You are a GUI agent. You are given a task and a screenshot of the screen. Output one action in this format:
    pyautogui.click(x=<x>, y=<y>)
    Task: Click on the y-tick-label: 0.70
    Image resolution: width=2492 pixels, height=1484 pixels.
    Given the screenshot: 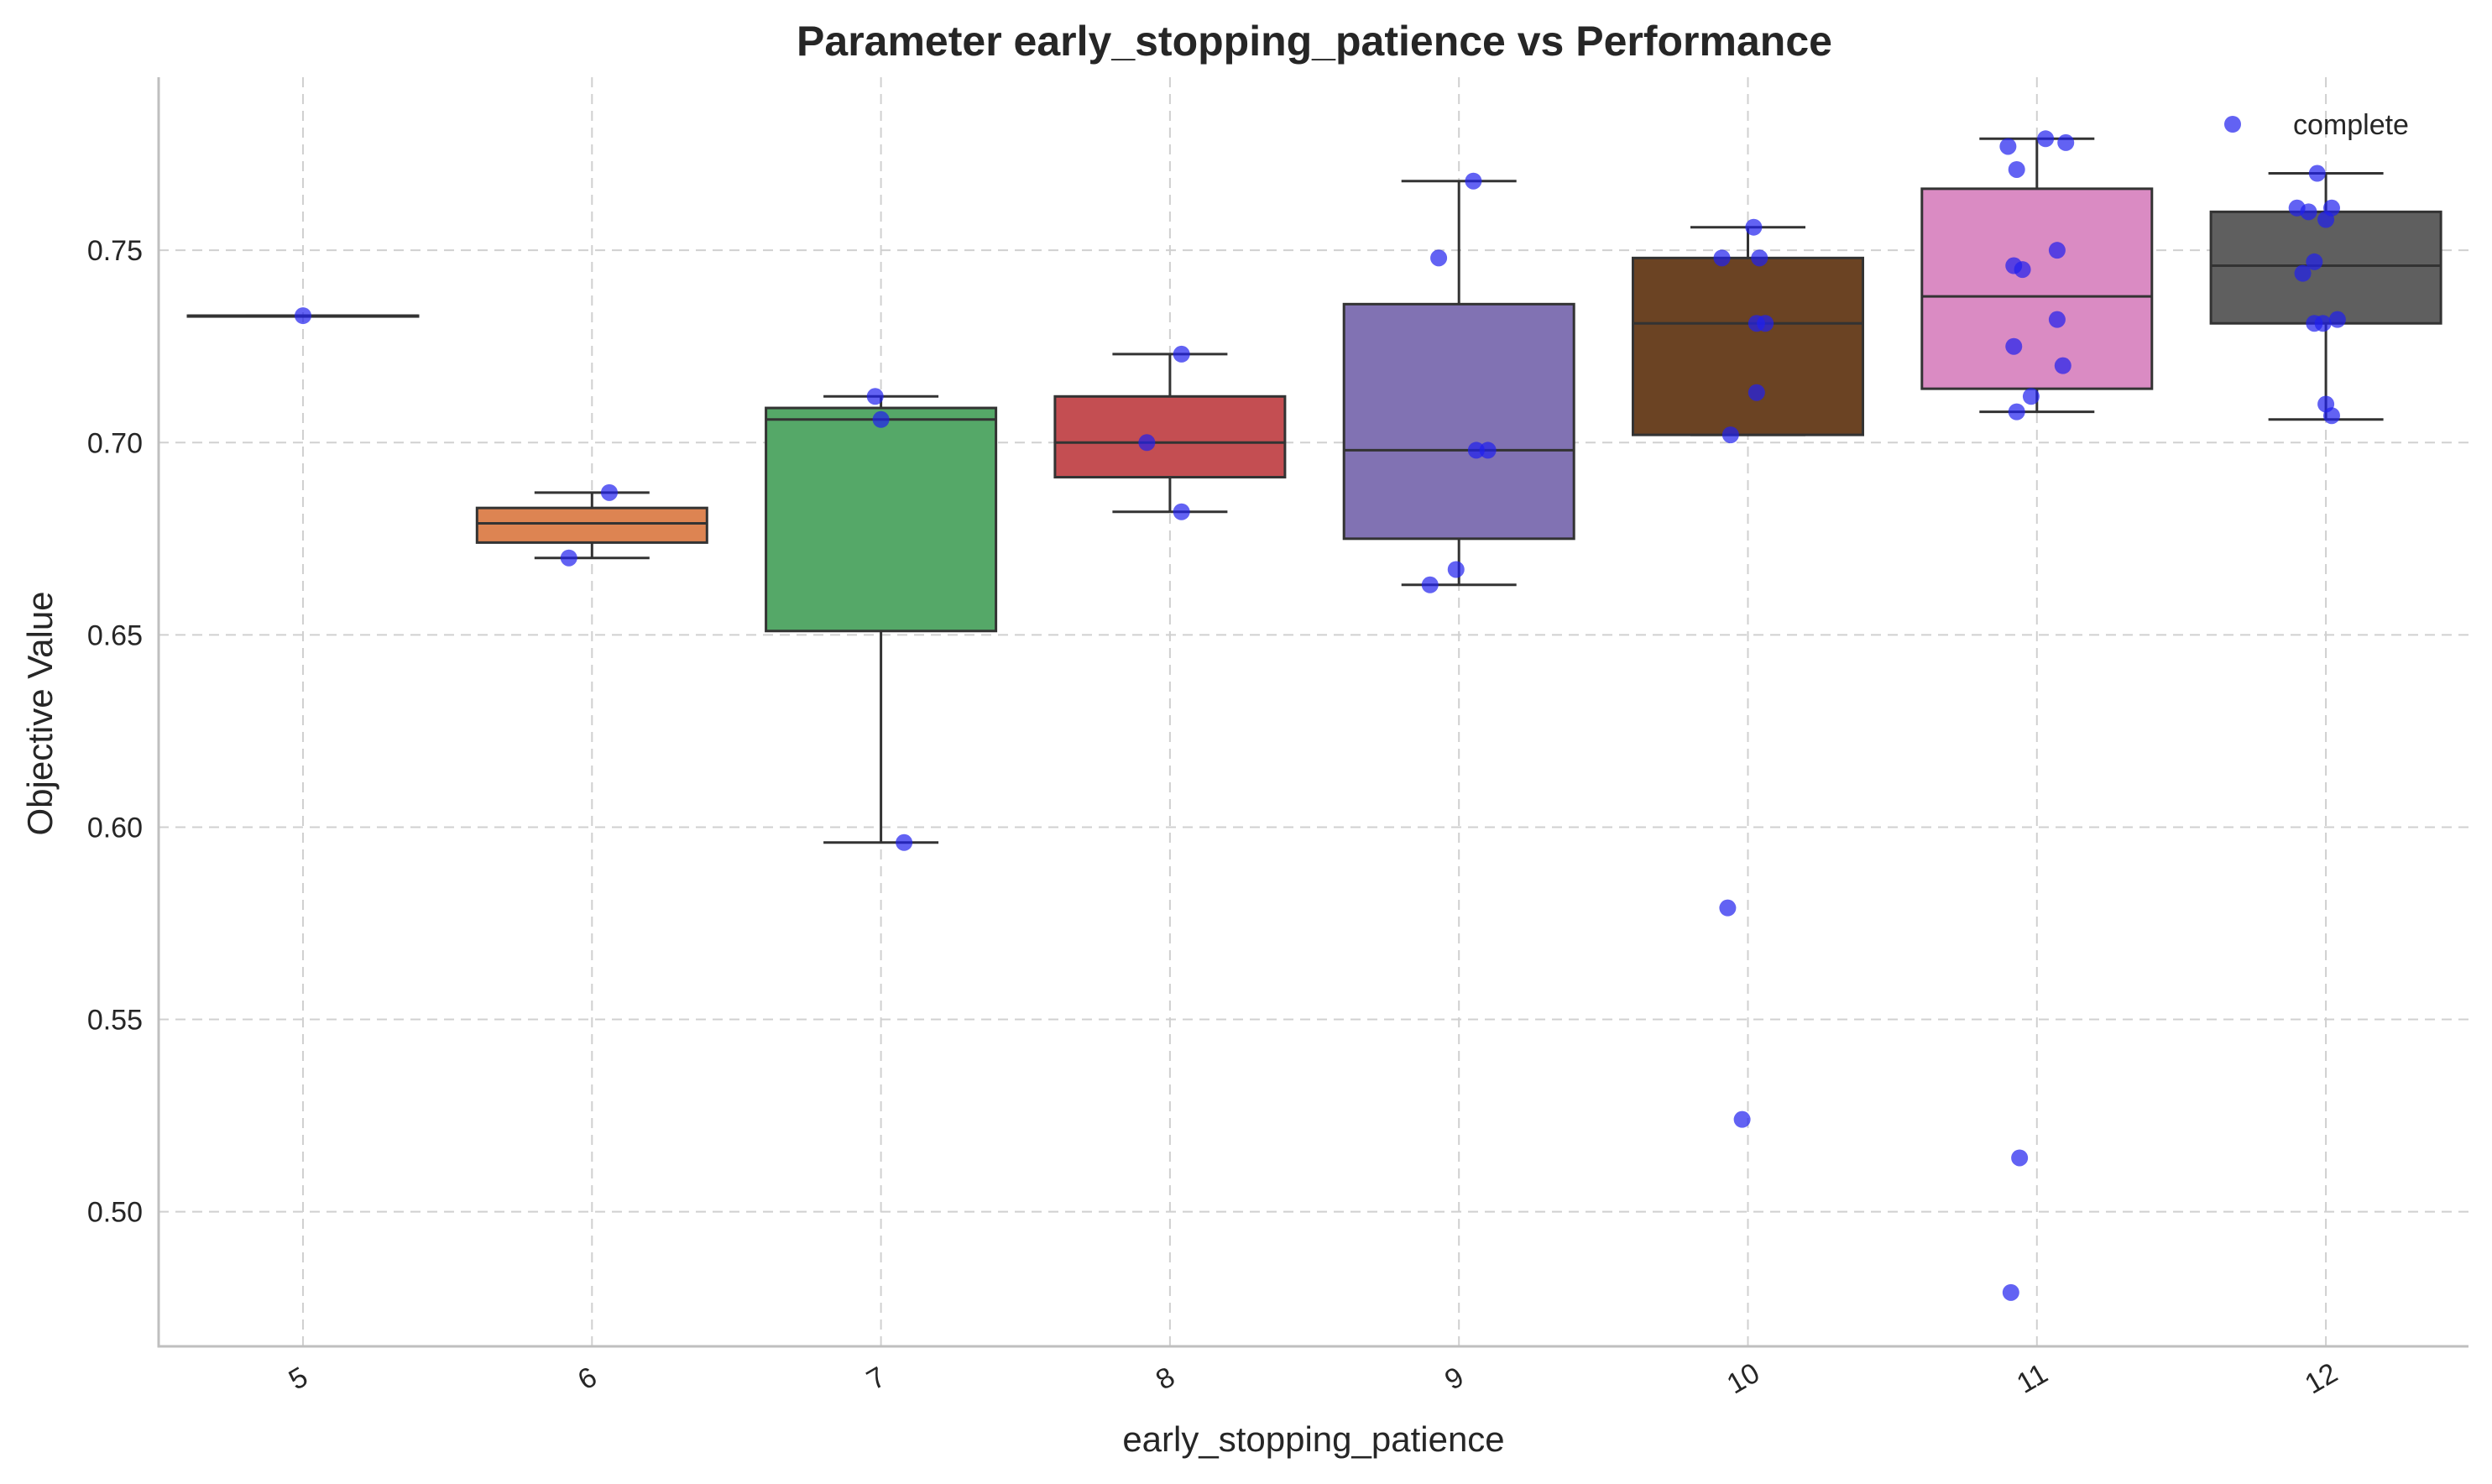 What is the action you would take?
    pyautogui.click(x=115, y=443)
    